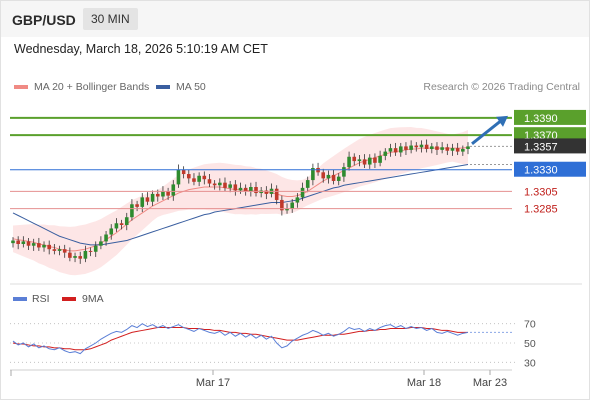  Describe the element at coordinates (490, 383) in the screenshot. I see `x-tick-label: Mar 23` at that location.